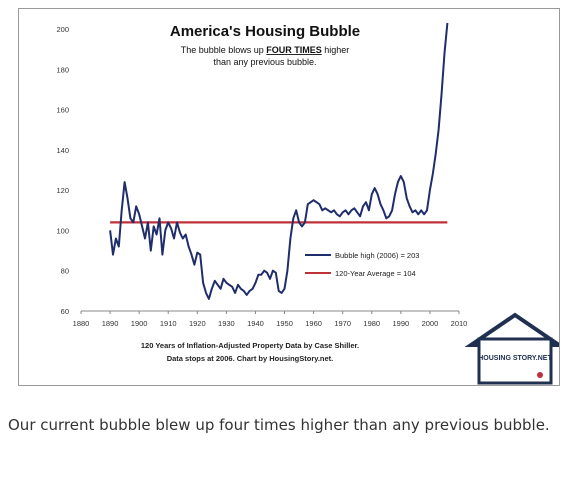  What do you see at coordinates (313, 323) in the screenshot?
I see `x-tick-label: 1960` at bounding box center [313, 323].